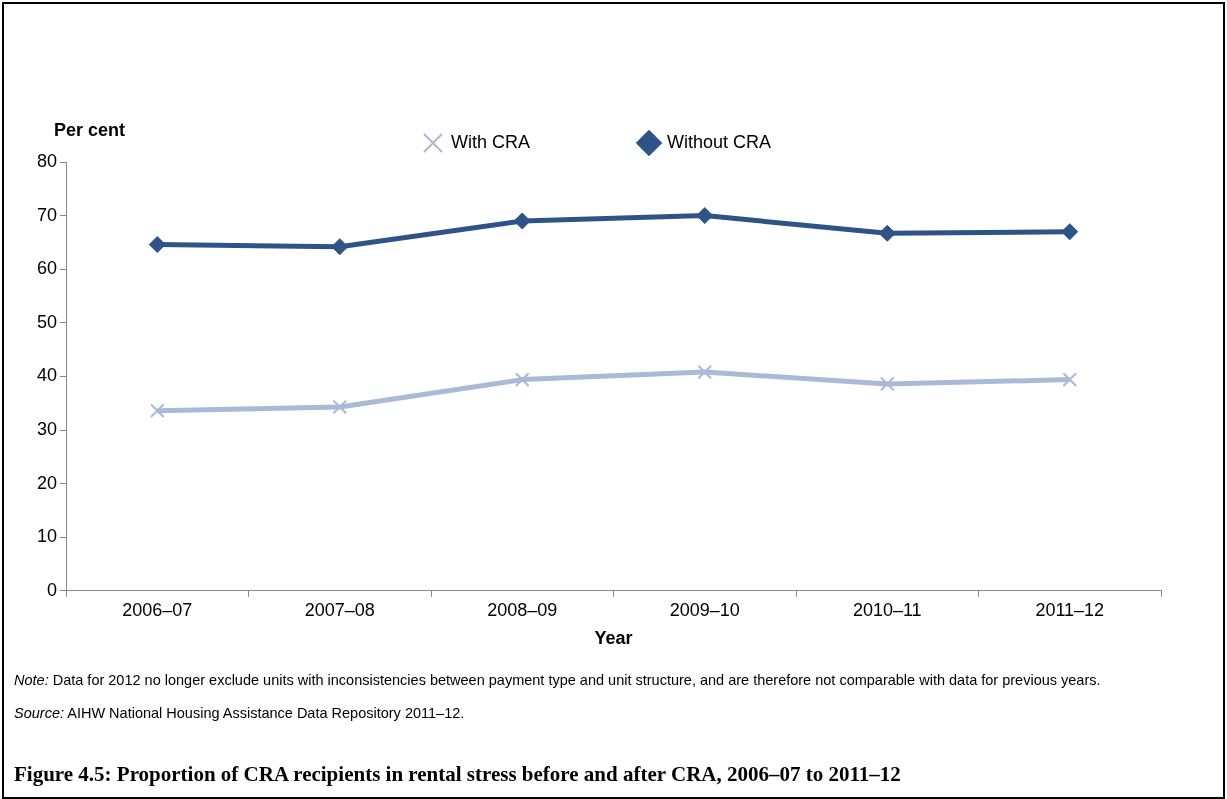 The height and width of the screenshot is (799, 1227). What do you see at coordinates (719, 141) in the screenshot?
I see `legend-label: Without CRA` at bounding box center [719, 141].